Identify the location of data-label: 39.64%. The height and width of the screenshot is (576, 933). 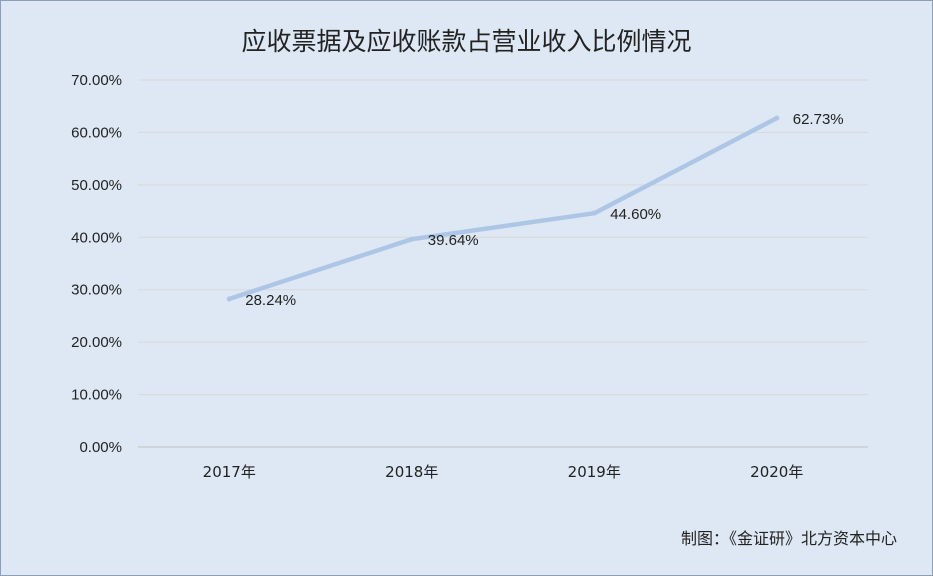
(453, 240).